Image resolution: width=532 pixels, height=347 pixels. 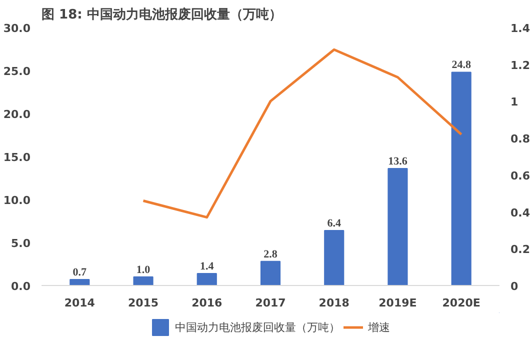 What do you see at coordinates (17, 28) in the screenshot?
I see `y-tick-label: 30.0` at bounding box center [17, 28].